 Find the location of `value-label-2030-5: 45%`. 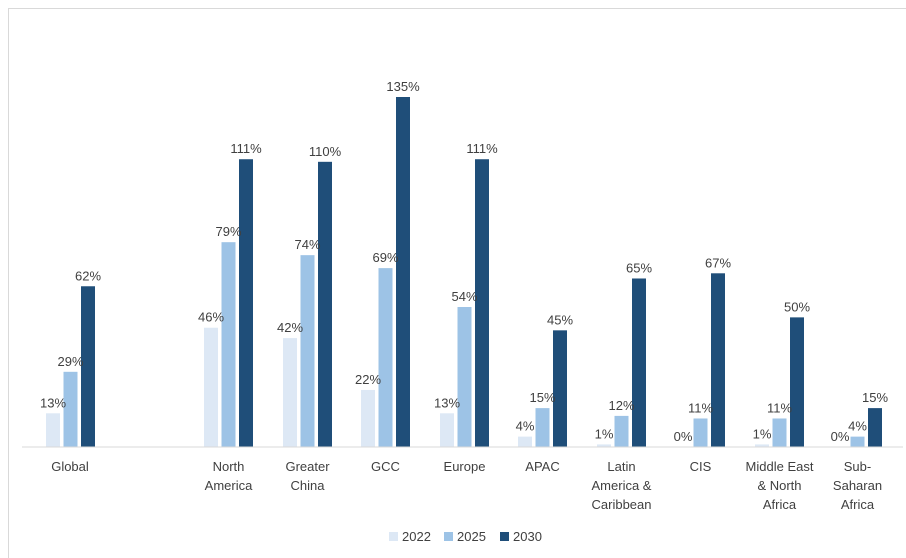

value-label-2030-5: 45% is located at coordinates (560, 319).